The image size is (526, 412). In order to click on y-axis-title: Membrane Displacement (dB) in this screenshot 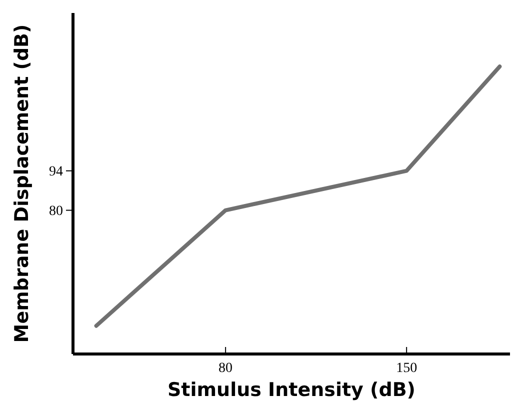, I will do `click(22, 183)`.